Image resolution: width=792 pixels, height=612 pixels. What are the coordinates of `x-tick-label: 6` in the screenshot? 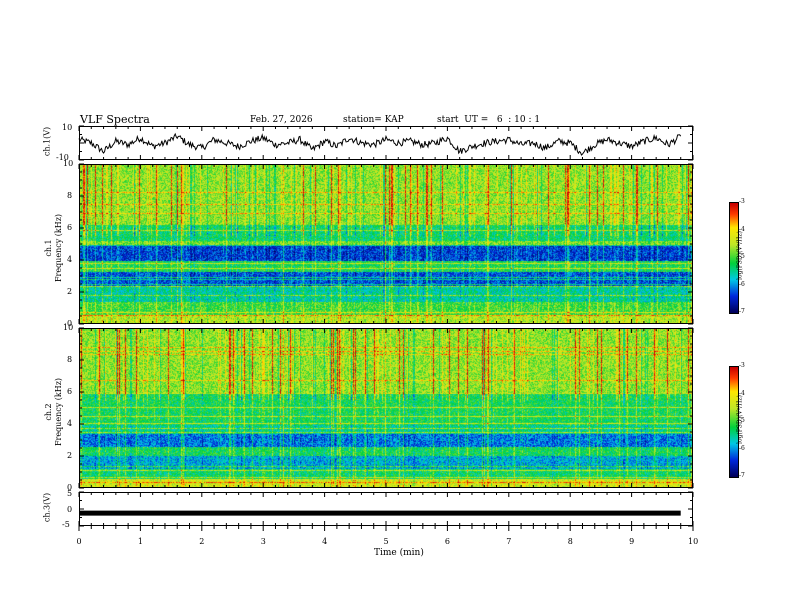 It's located at (447, 541).